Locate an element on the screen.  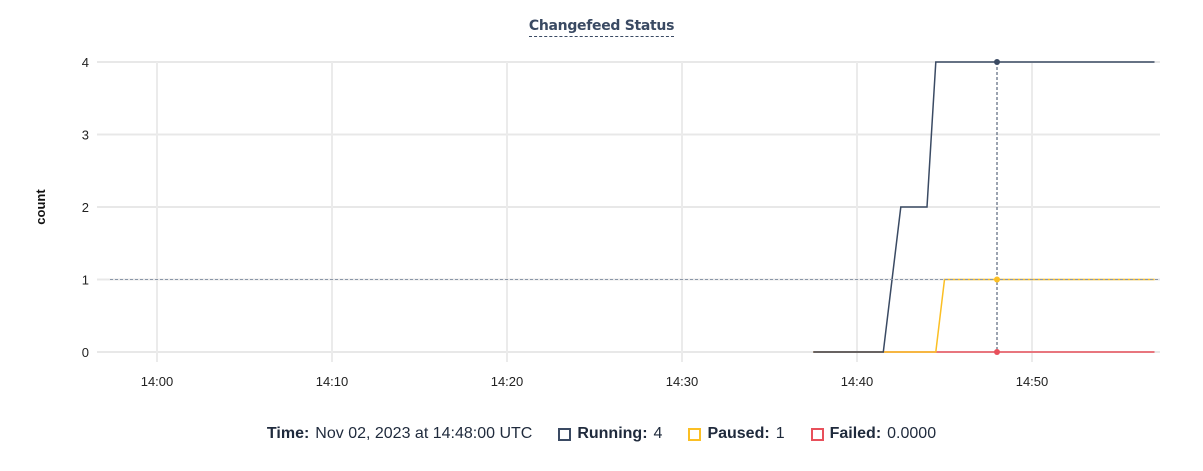
y-axis-label: count is located at coordinates (40, 207).